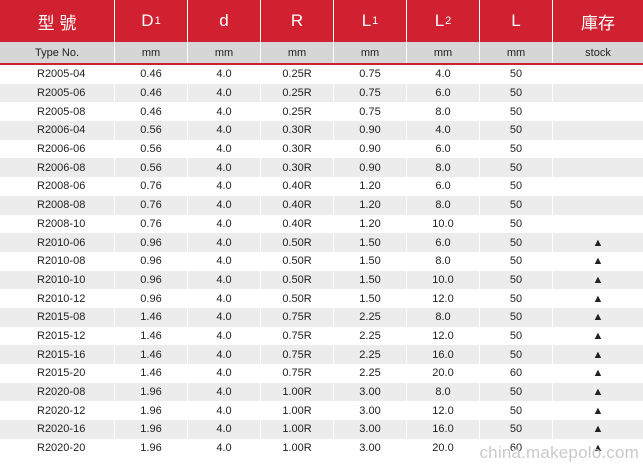 This screenshot has height=465, width=643. I want to click on unit-d1: mm, so click(151, 52).